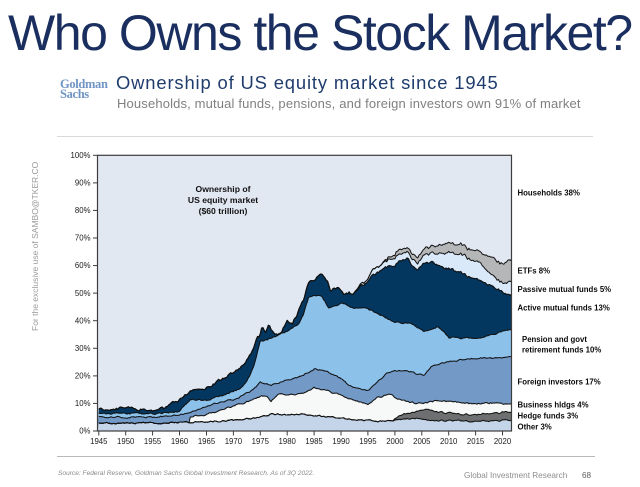 The image size is (640, 487). I want to click on svg-text: Active mutual funds 13%, so click(564, 308).